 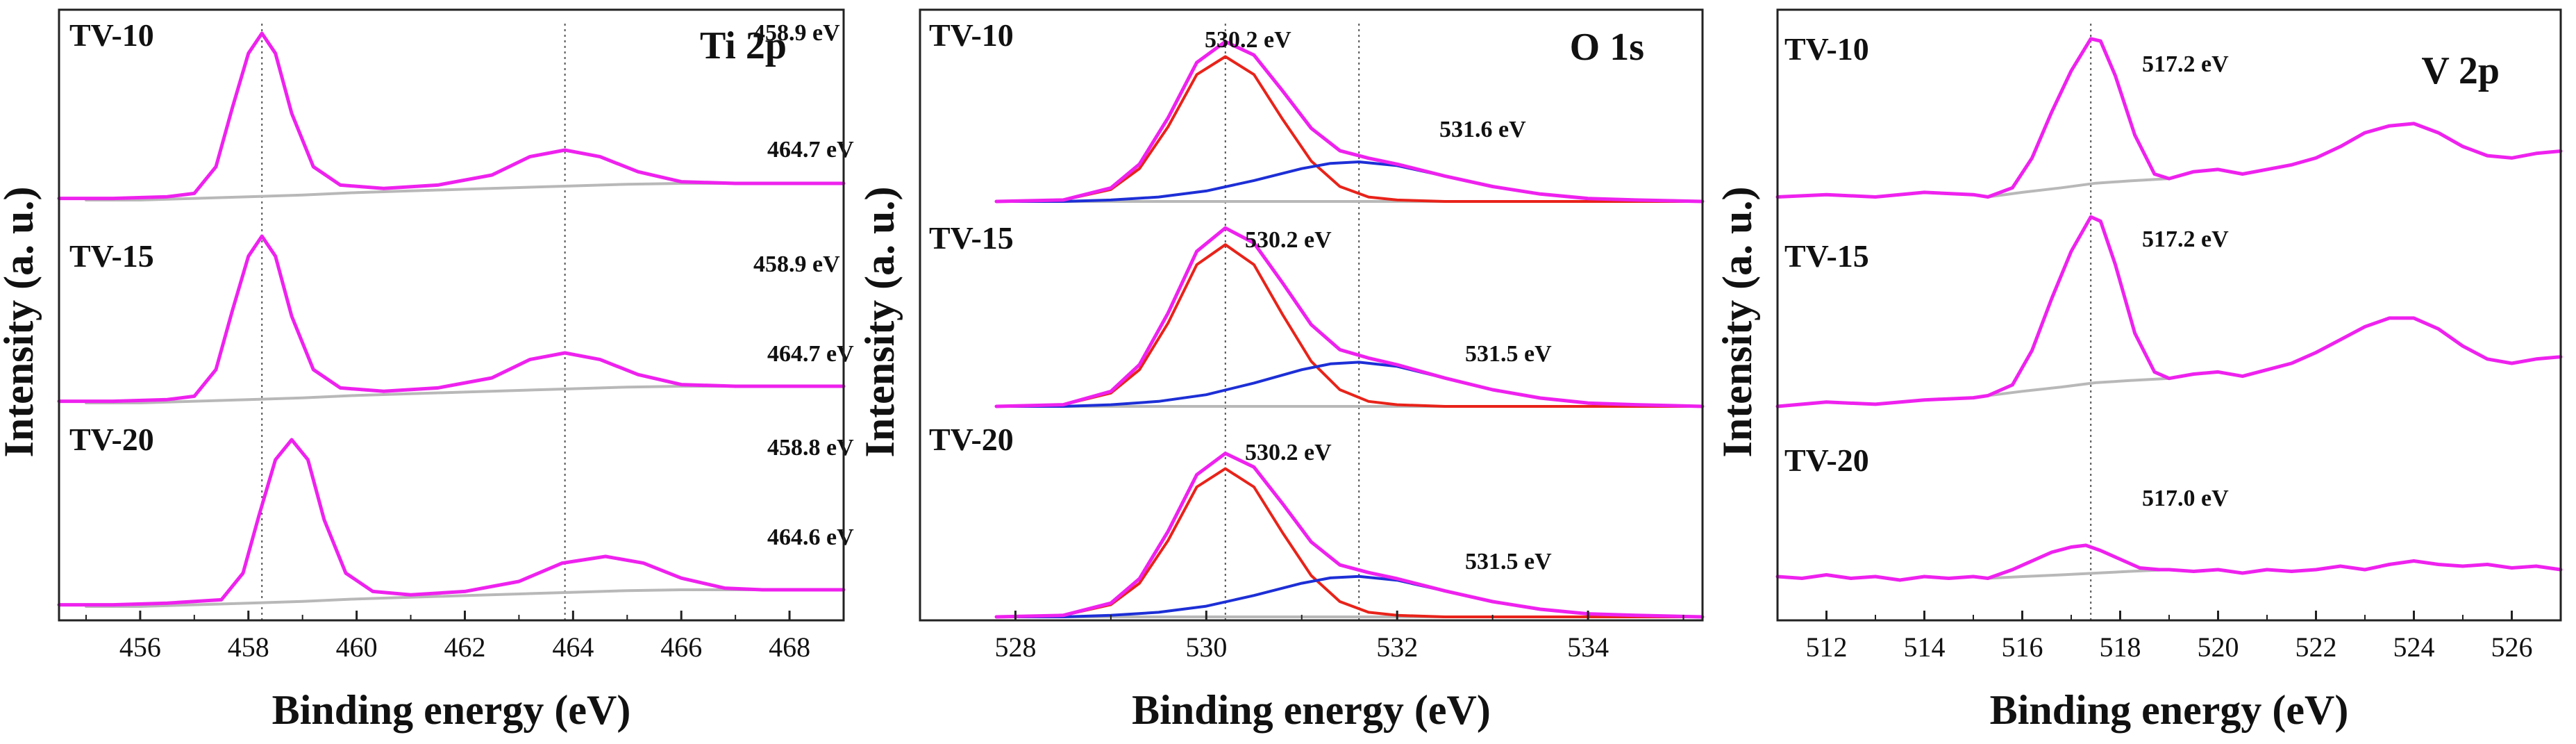 What do you see at coordinates (1015, 647) in the screenshot?
I see `x-tick-label-528: 528` at bounding box center [1015, 647].